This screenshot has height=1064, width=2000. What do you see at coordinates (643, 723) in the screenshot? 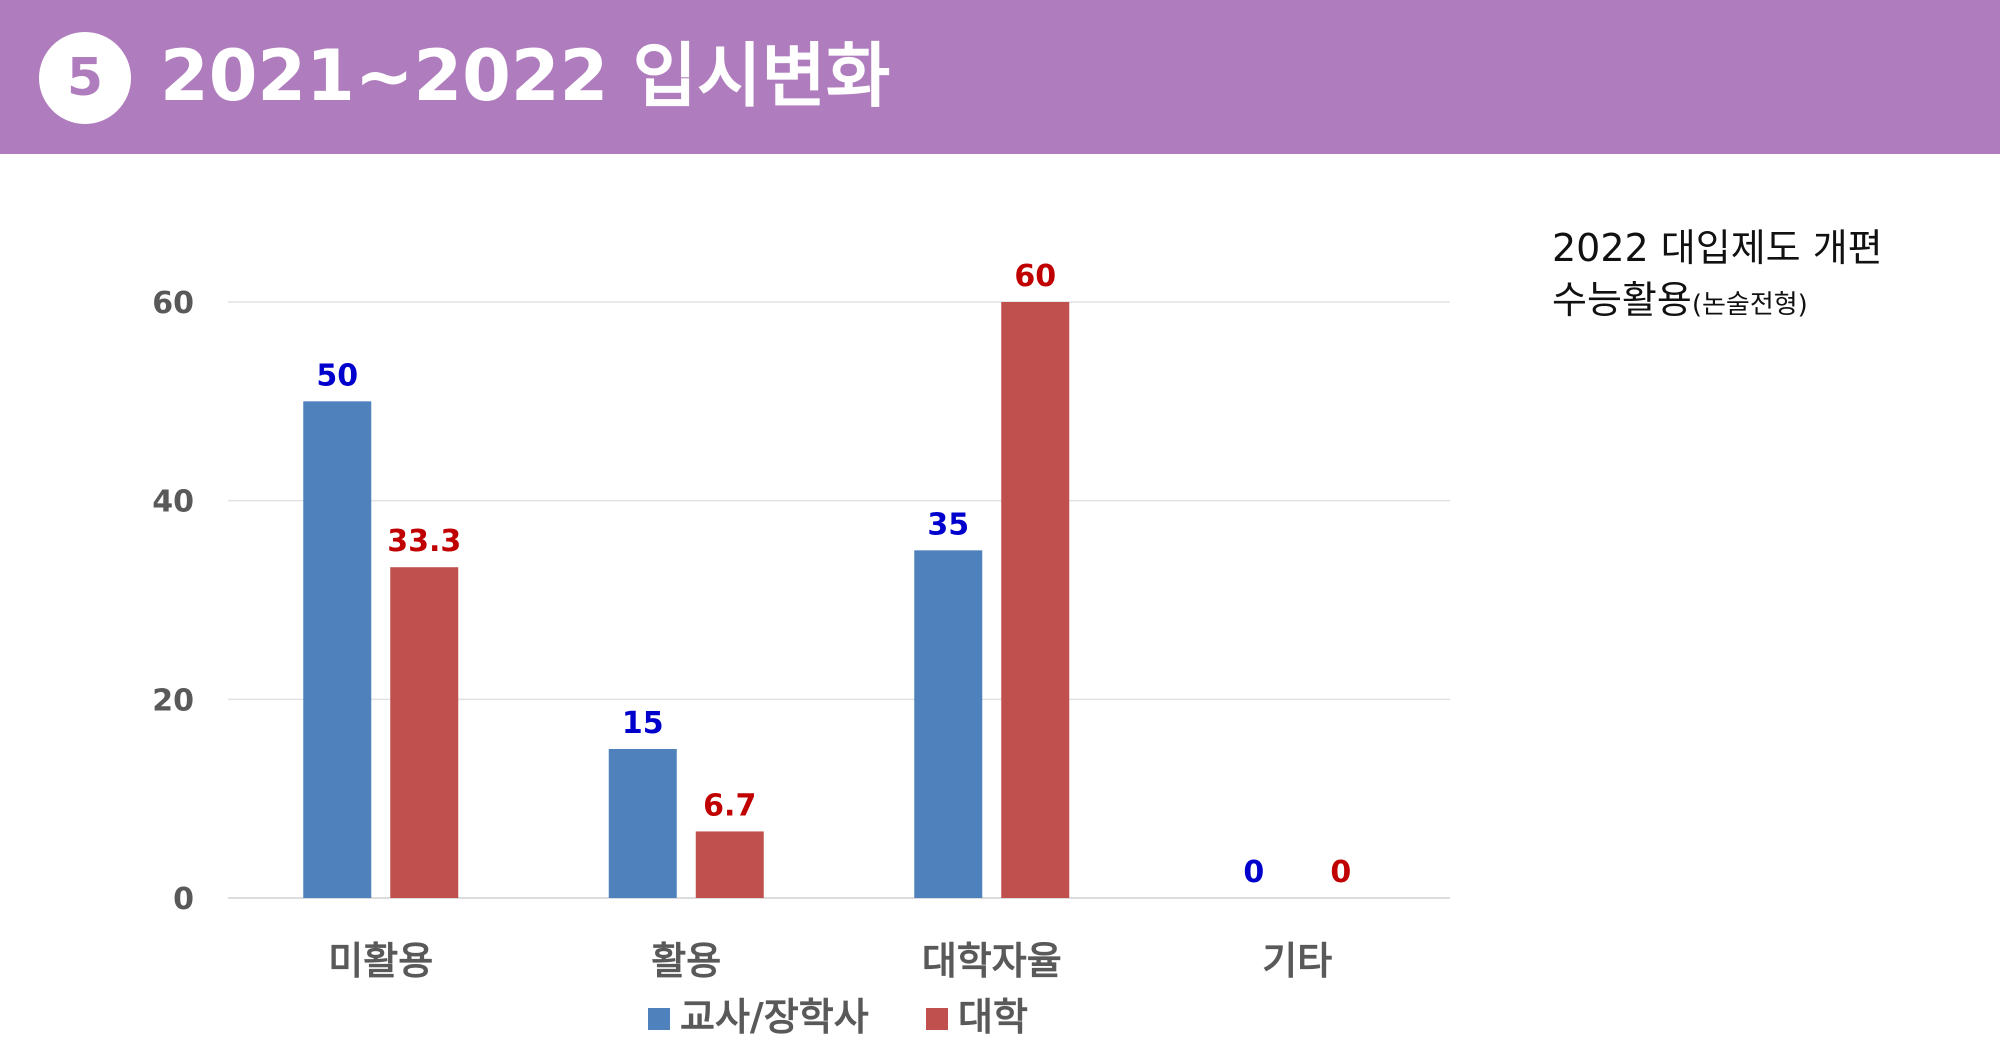
I see `data-label: 15` at bounding box center [643, 723].